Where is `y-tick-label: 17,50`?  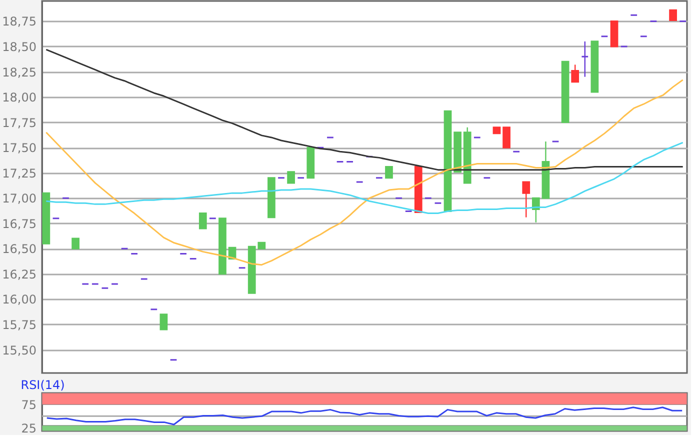 y-tick-label: 17,50 is located at coordinates (19, 148).